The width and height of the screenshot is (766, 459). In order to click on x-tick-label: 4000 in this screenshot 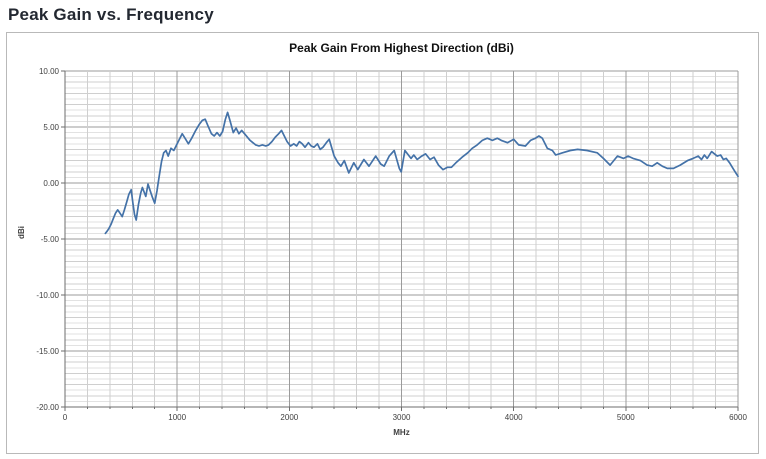, I will do `click(513, 417)`.